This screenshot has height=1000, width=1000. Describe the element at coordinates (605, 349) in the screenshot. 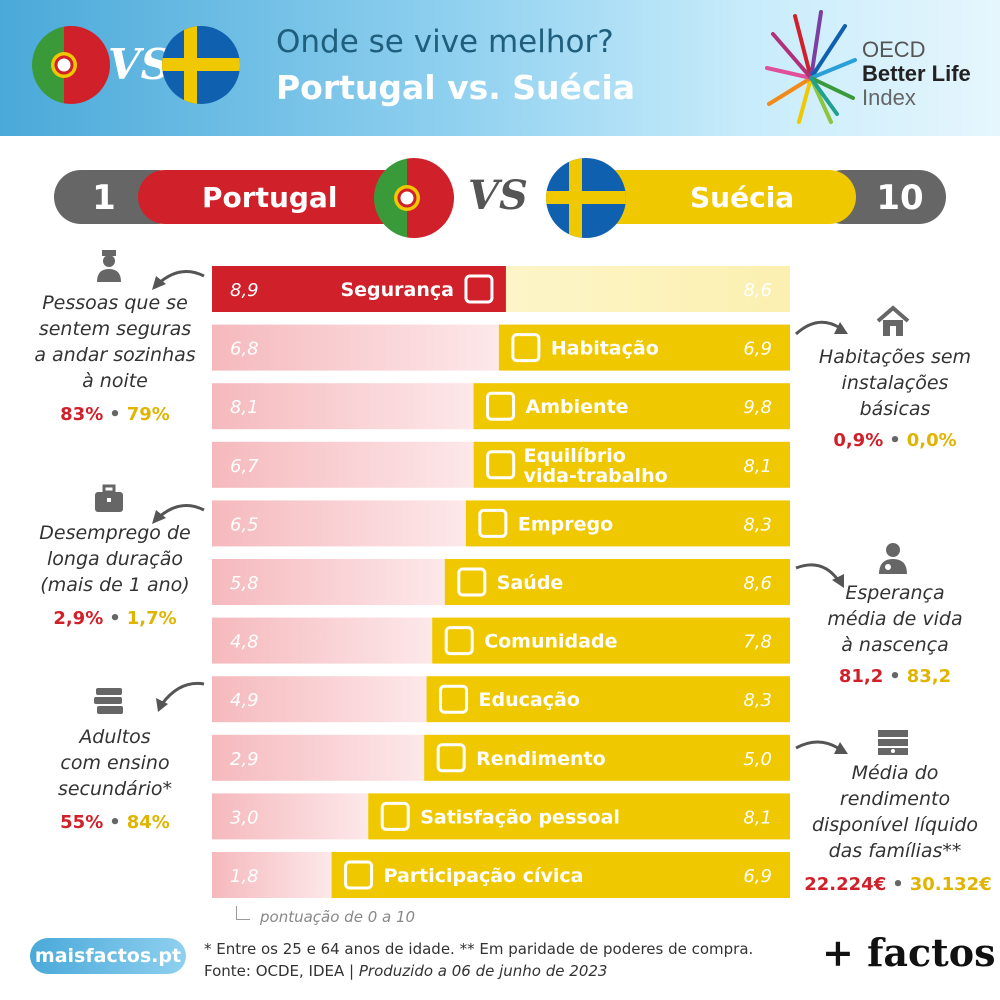

I see `category-label: Habitação` at that location.